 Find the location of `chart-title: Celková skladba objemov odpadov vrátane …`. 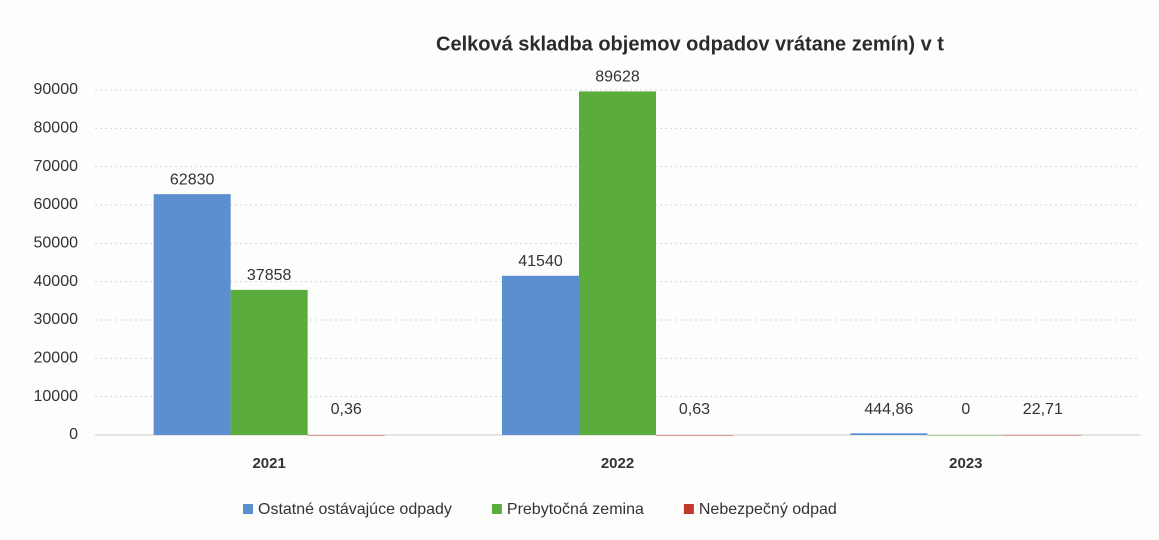

chart-title: Celková skladba objemov odpadov vrátane … is located at coordinates (690, 44).